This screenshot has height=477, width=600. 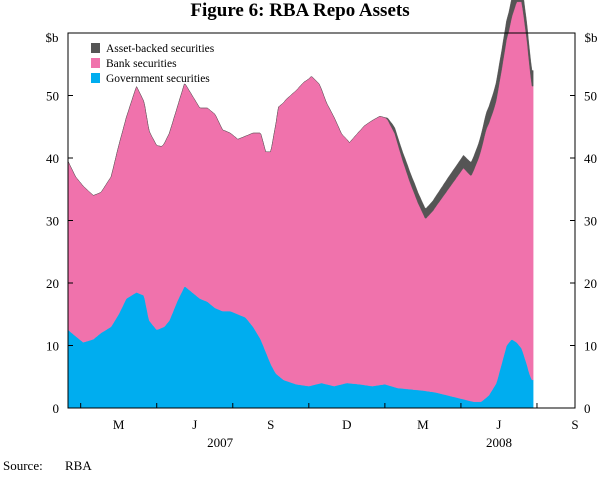 I want to click on y-tick-label-right-2: 20, so click(x=590, y=283).